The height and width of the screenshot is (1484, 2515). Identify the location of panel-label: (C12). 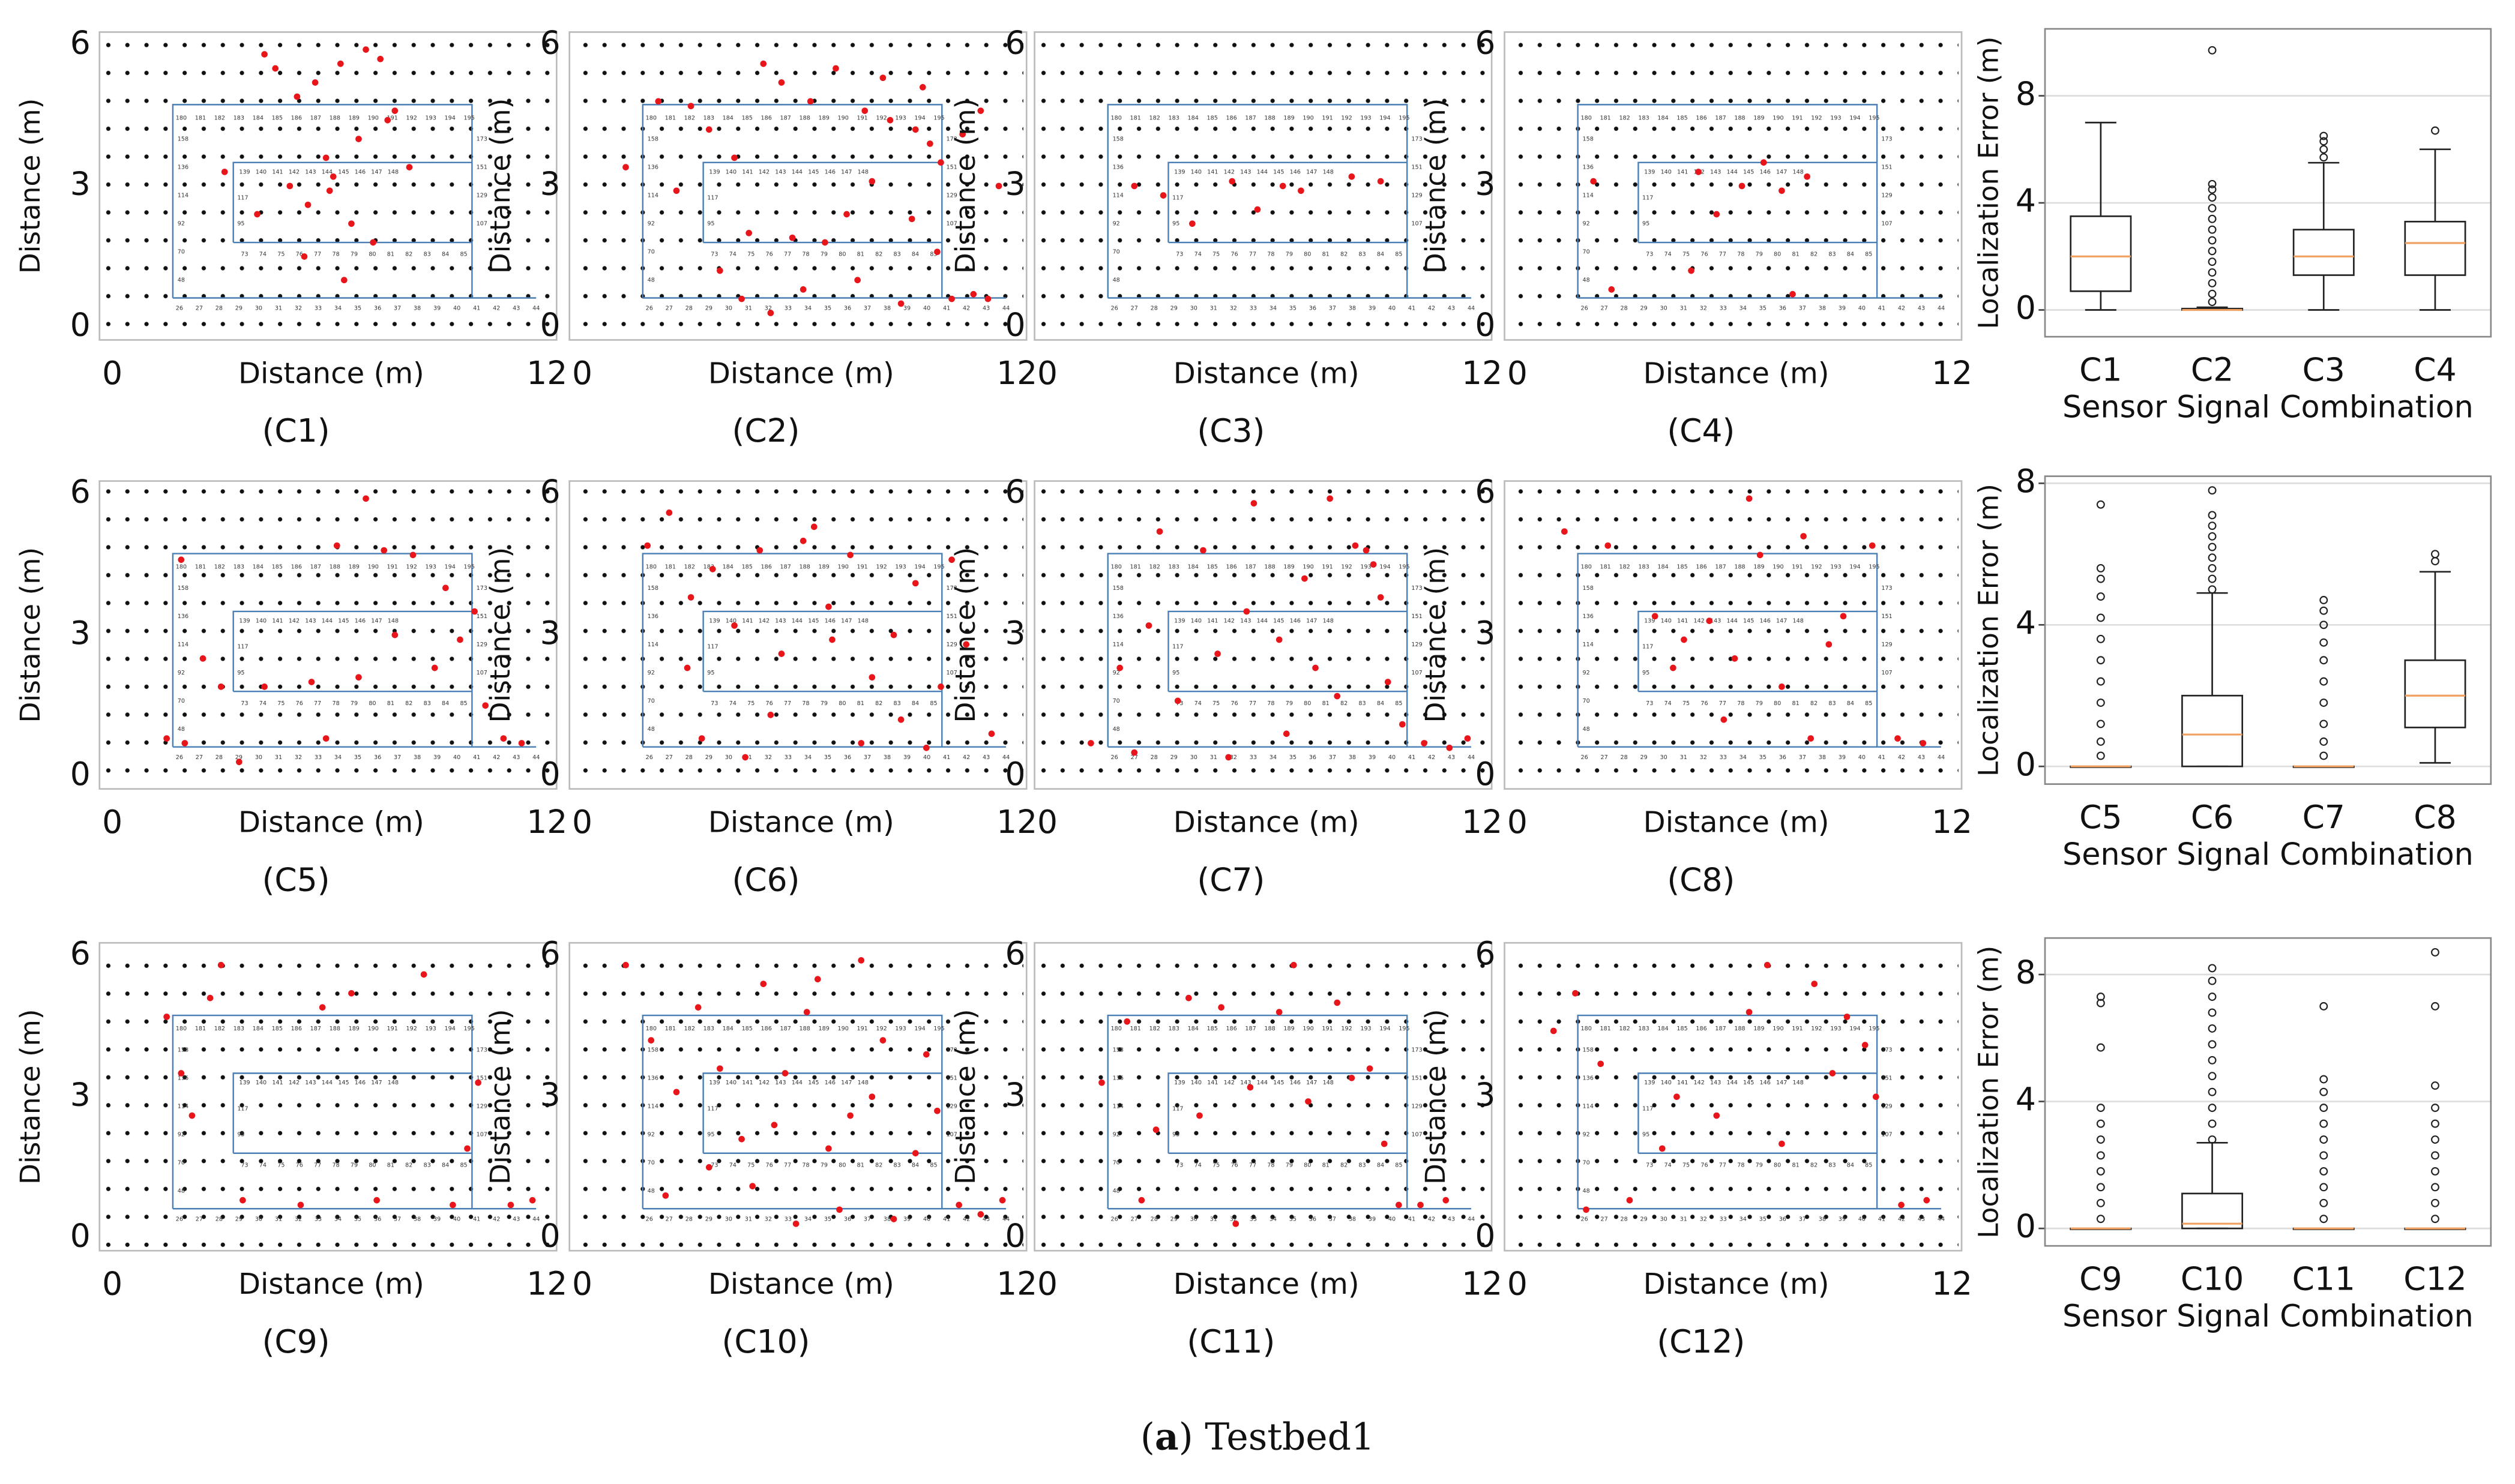
(1701, 1341).